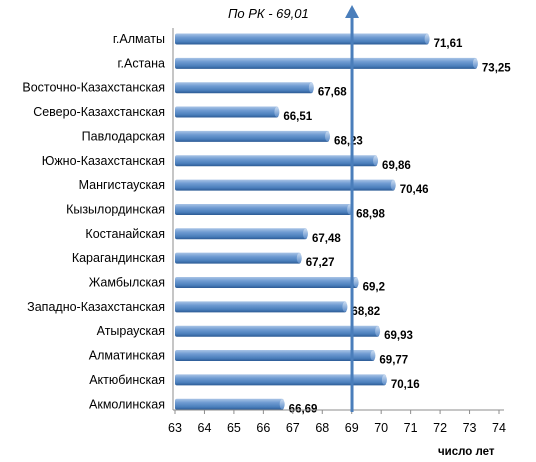  Describe the element at coordinates (326, 239) in the screenshot. I see `value-label: 67,48` at that location.